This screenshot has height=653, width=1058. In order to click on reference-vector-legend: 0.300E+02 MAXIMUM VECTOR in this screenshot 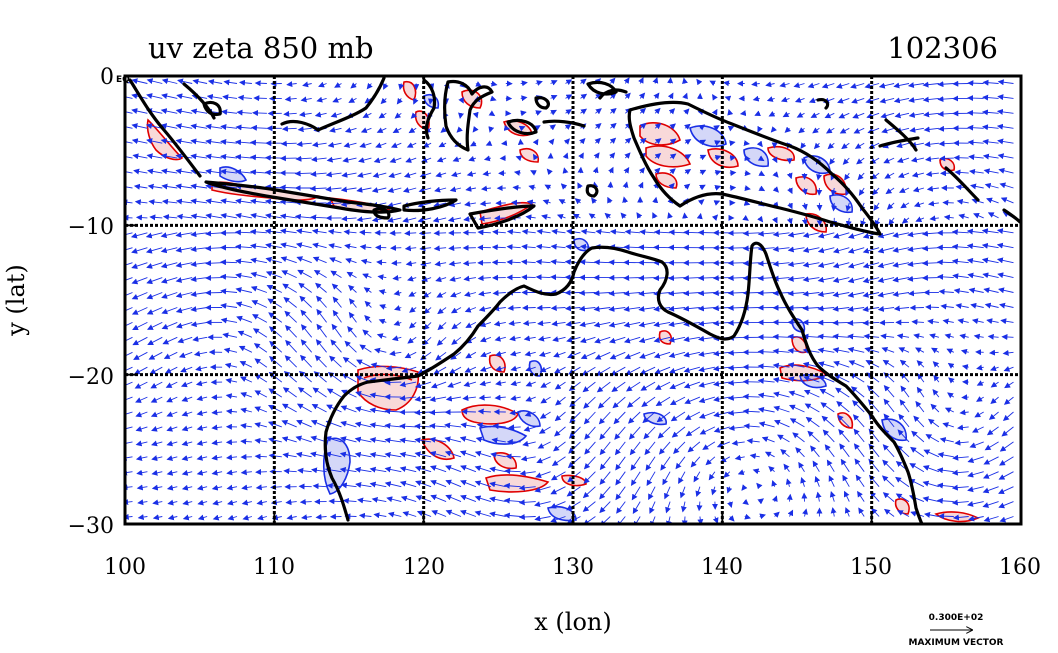, I will do `click(955, 630)`.